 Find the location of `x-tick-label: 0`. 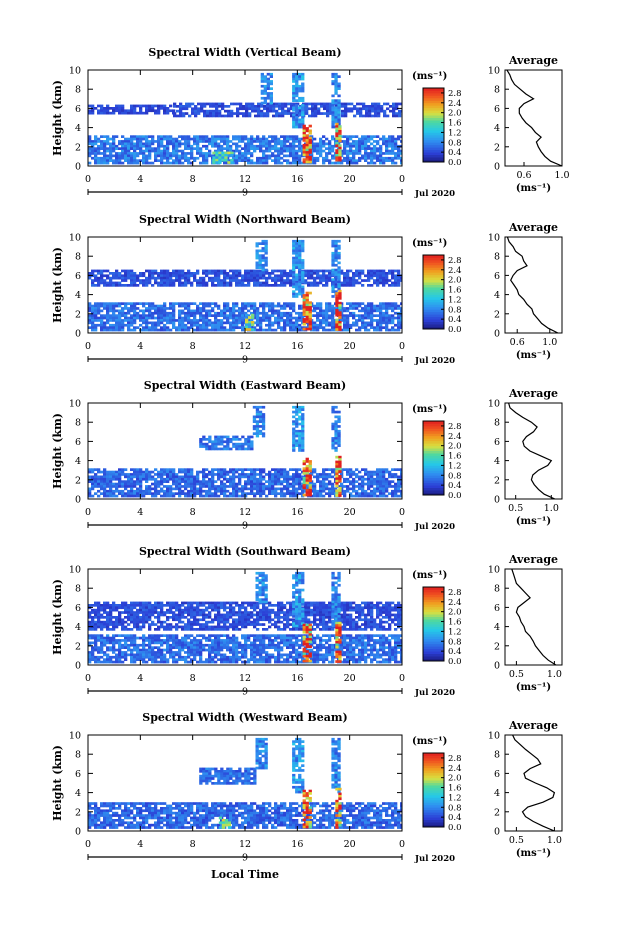

x-tick-label: 0 is located at coordinates (402, 179).